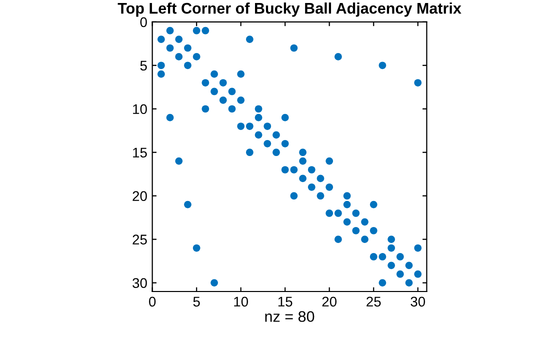 Image resolution: width=560 pixels, height=337 pixels. What do you see at coordinates (290, 9) in the screenshot?
I see `chart-title: Top Left Corner of Bucky Ball Adjacency Matrix` at bounding box center [290, 9].